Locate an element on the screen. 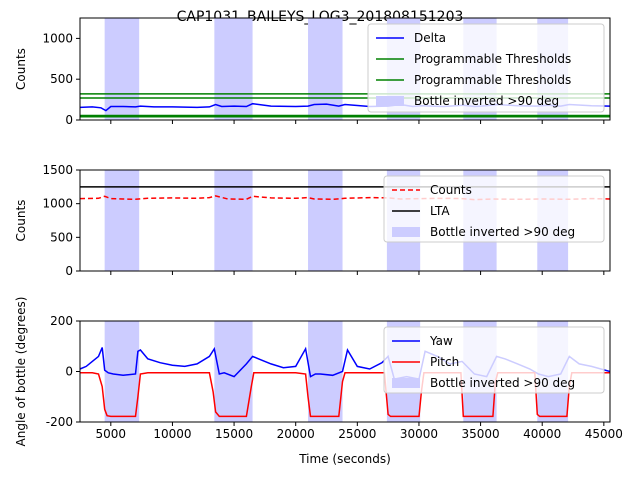 Image resolution: width=640 pixels, height=480 pixels. y-axis-label: Angle of bottle (degrees) is located at coordinates (21, 372).